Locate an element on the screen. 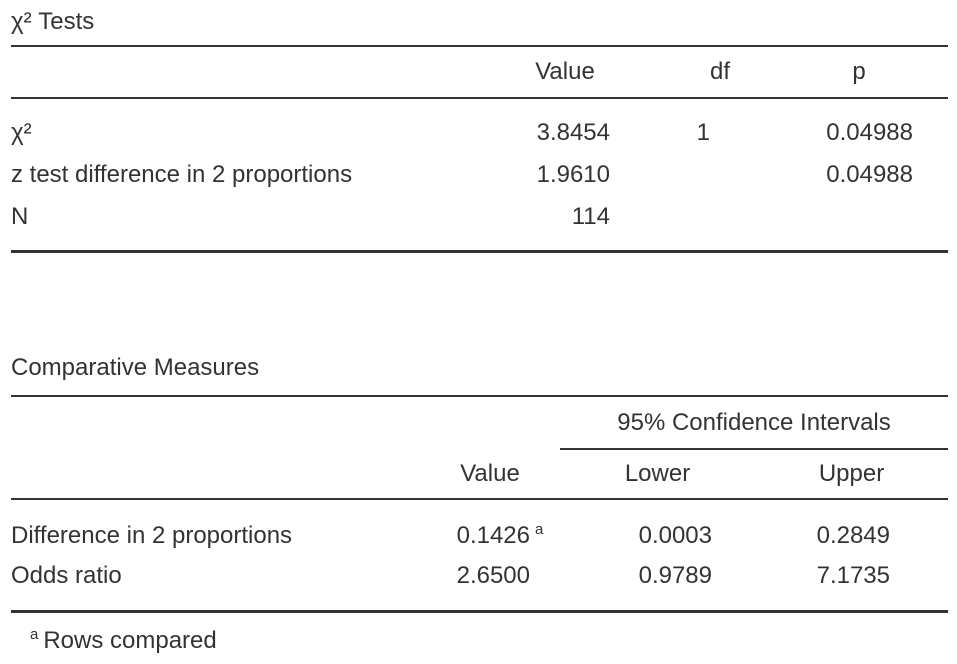 This screenshot has height=664, width=957. cell-value: 2.6500 is located at coordinates (490, 584).